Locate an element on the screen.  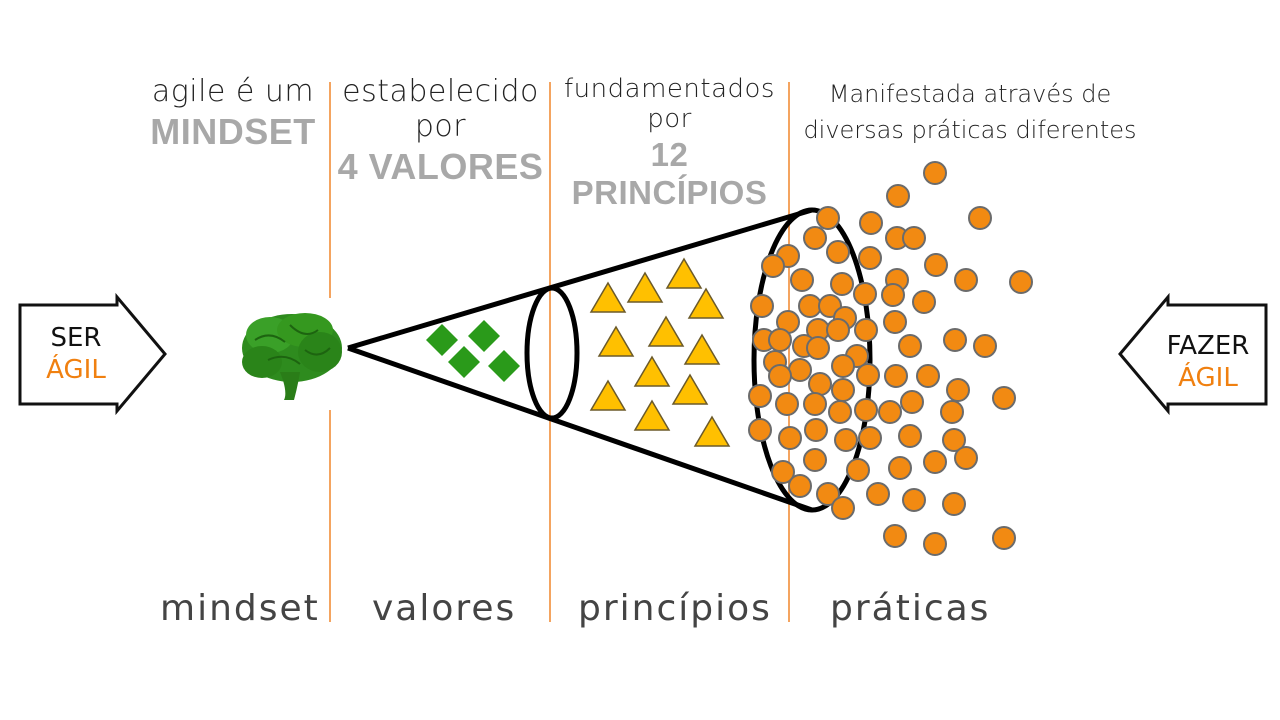
header-principios: fundamentados por 12 PRINCÍPIOS is located at coordinates (669, 143).